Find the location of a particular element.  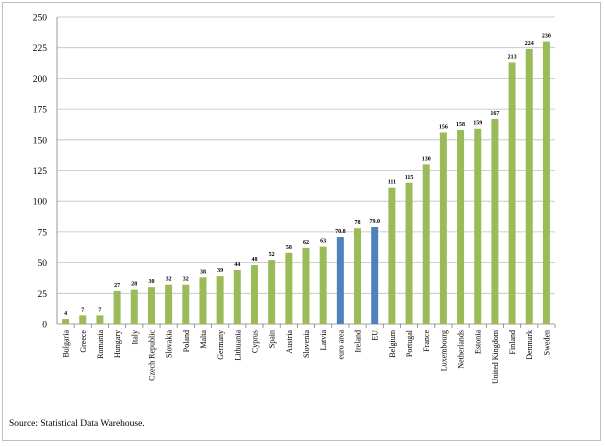

category-label: Czech Republic is located at coordinates (151, 355).